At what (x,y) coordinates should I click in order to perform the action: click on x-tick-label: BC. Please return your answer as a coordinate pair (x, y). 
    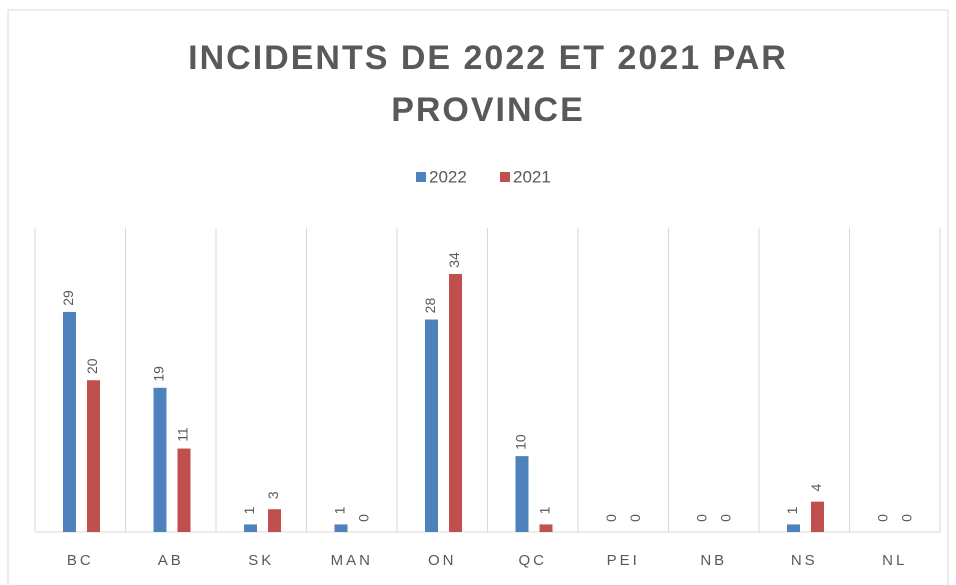
    Looking at the image, I should click on (80, 560).